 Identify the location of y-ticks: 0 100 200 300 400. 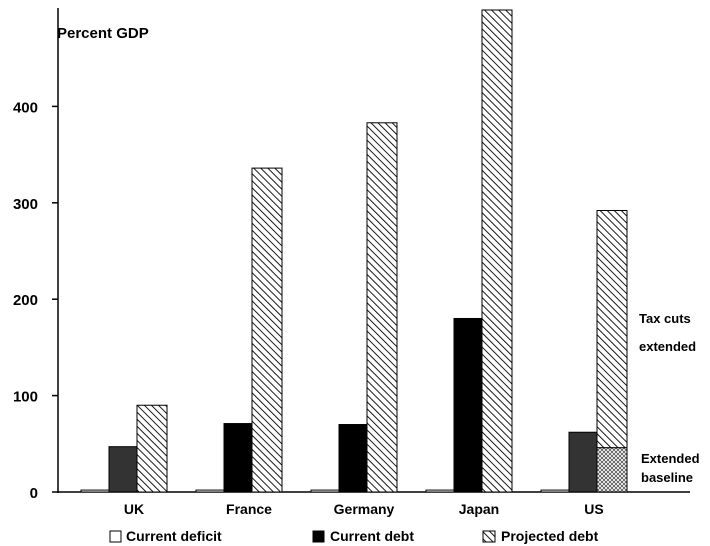
(35, 300).